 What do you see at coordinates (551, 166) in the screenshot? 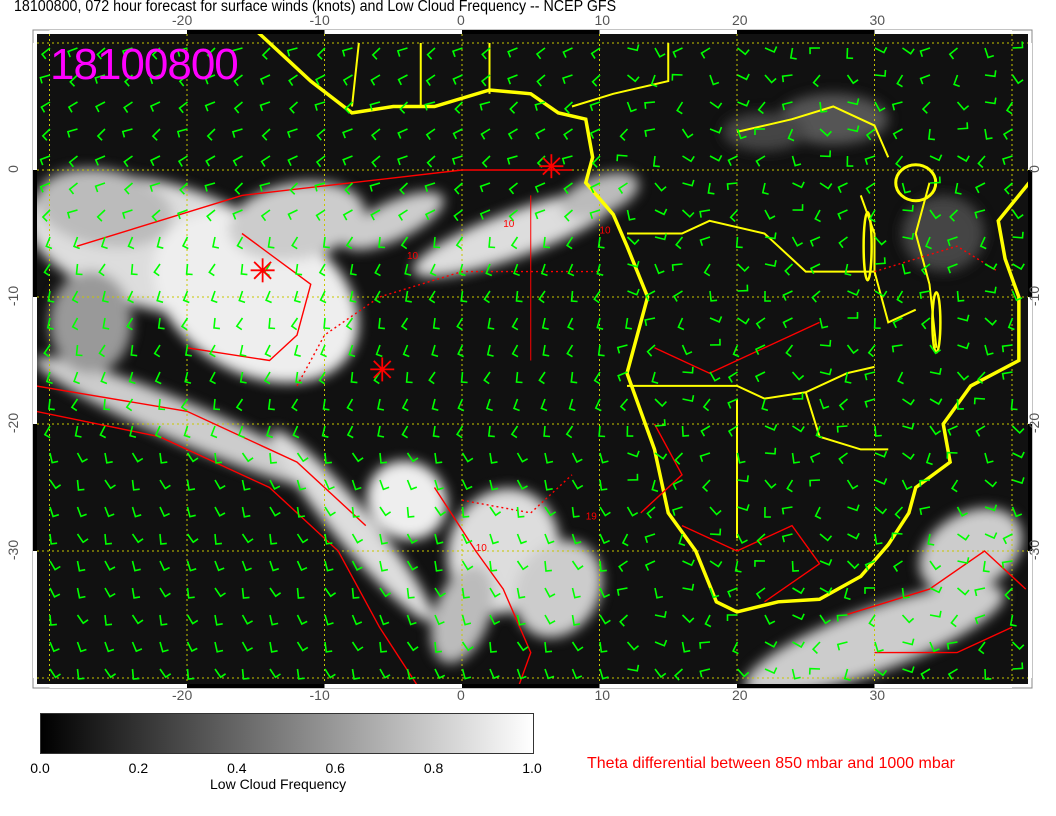
I see `asterisk-marker` at bounding box center [551, 166].